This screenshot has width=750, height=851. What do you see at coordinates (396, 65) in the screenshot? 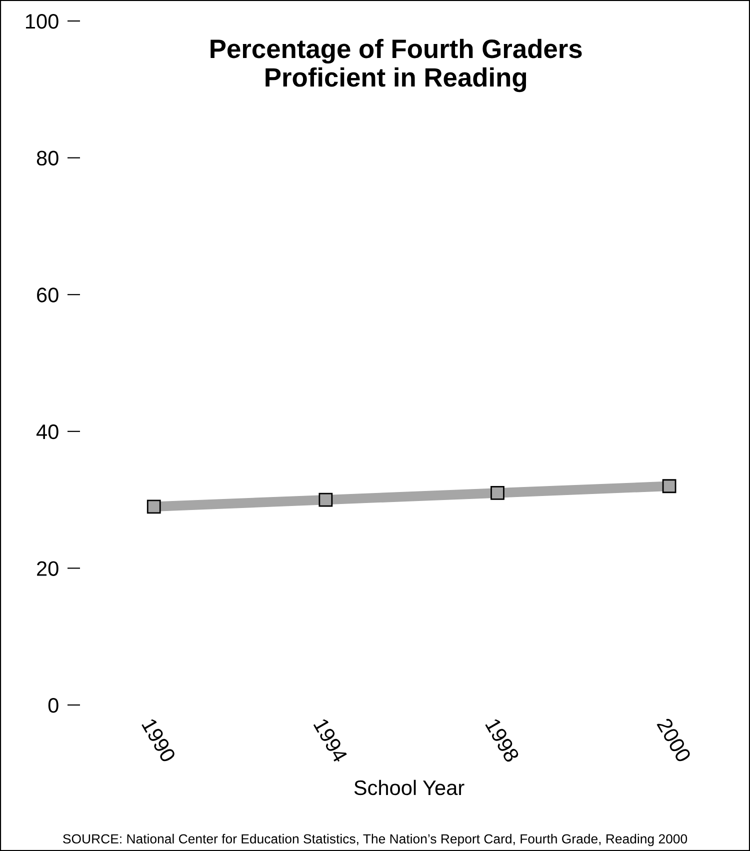
I see `text: Percentage of Fourth Graders Proficient in Reading` at bounding box center [396, 65].